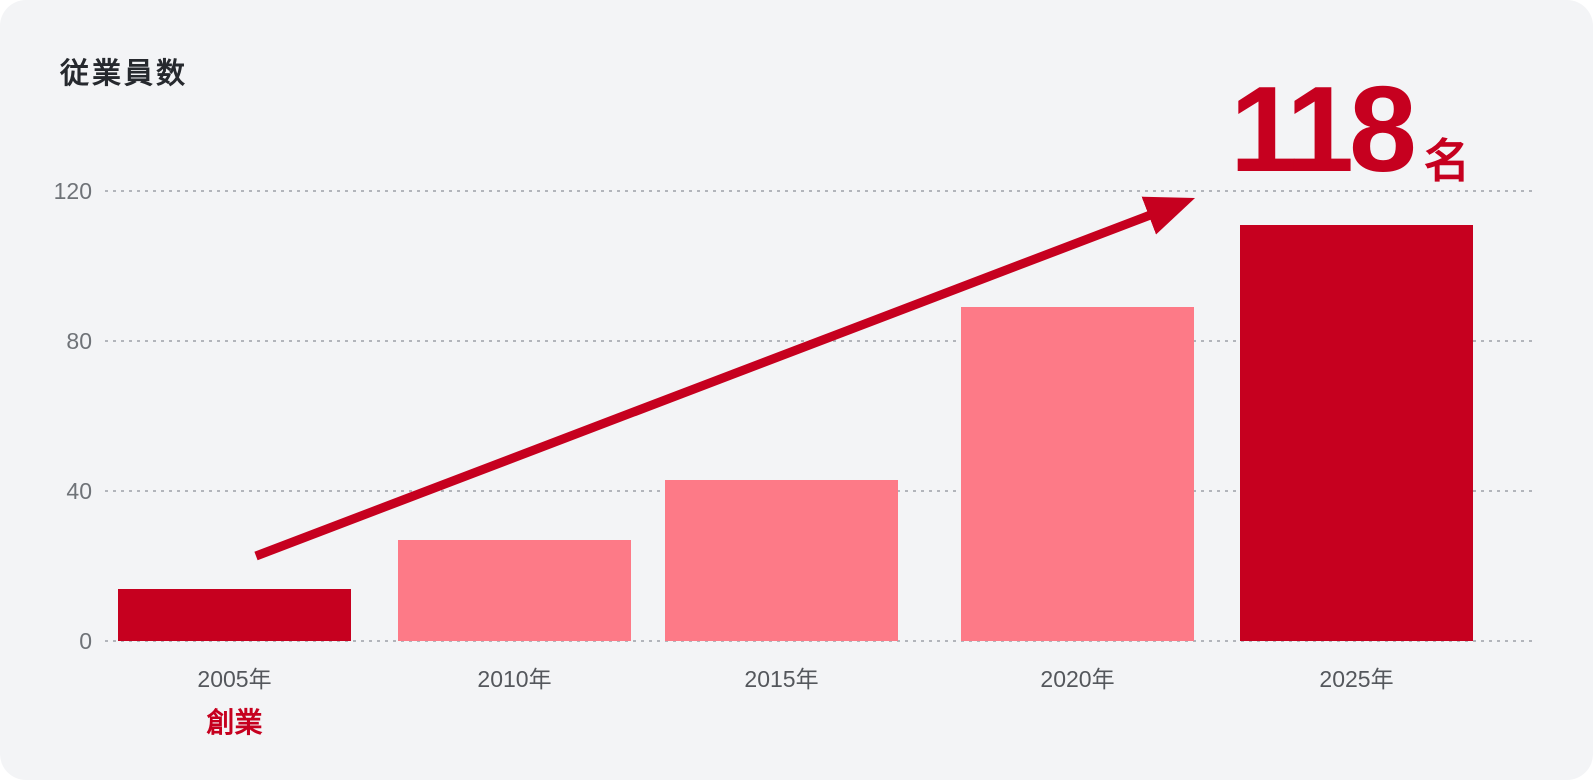 This screenshot has height=780, width=1593. I want to click on y-tick-label-0: 0, so click(85, 641).